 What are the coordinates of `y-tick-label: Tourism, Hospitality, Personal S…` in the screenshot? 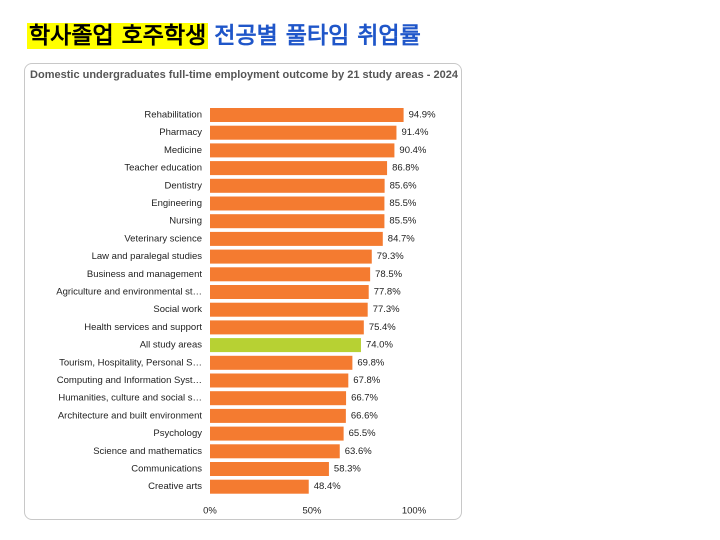 It's located at (130, 362).